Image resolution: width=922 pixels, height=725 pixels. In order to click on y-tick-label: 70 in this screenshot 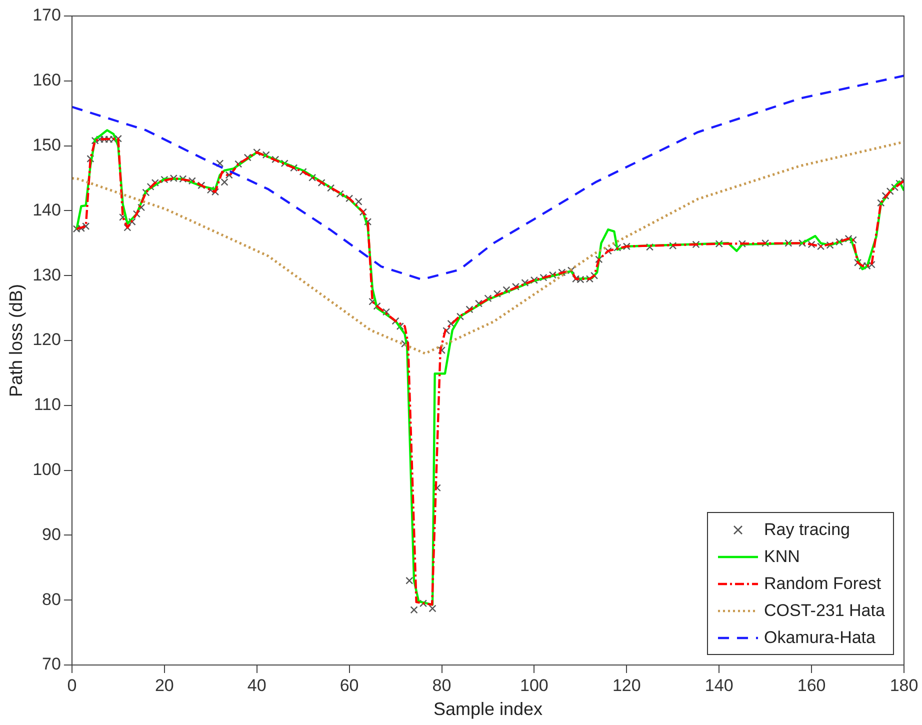, I will do `click(51, 664)`.